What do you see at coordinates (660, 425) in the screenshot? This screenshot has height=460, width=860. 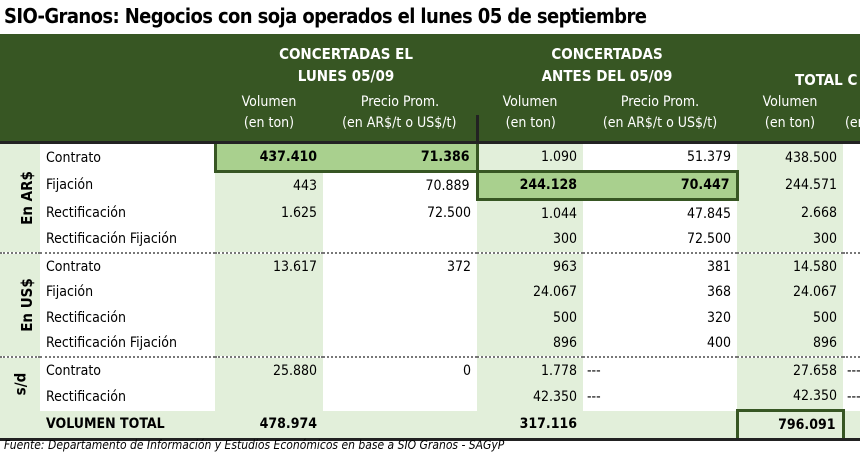 I see `total-blank-p2` at bounding box center [660, 425].